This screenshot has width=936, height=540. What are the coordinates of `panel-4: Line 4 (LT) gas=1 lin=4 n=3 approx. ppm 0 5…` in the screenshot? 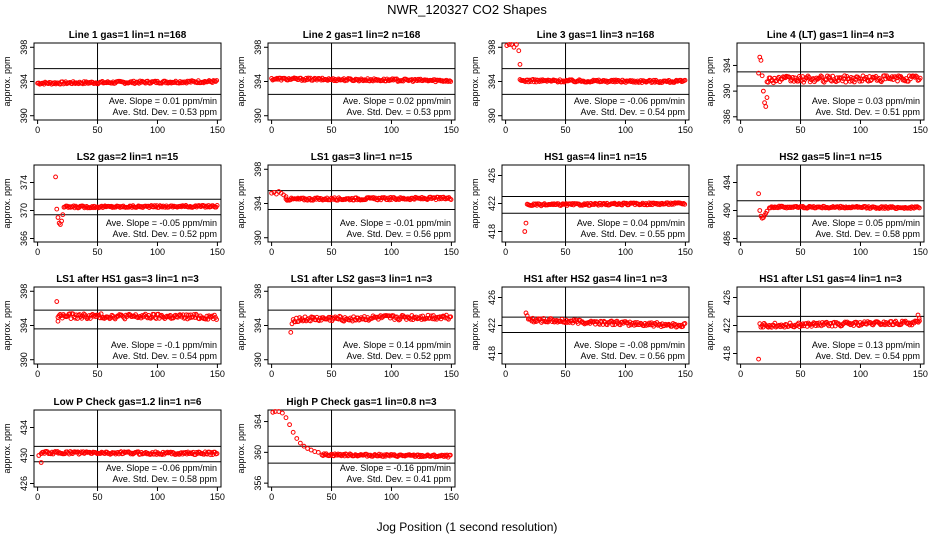 It's located at (816, 82).